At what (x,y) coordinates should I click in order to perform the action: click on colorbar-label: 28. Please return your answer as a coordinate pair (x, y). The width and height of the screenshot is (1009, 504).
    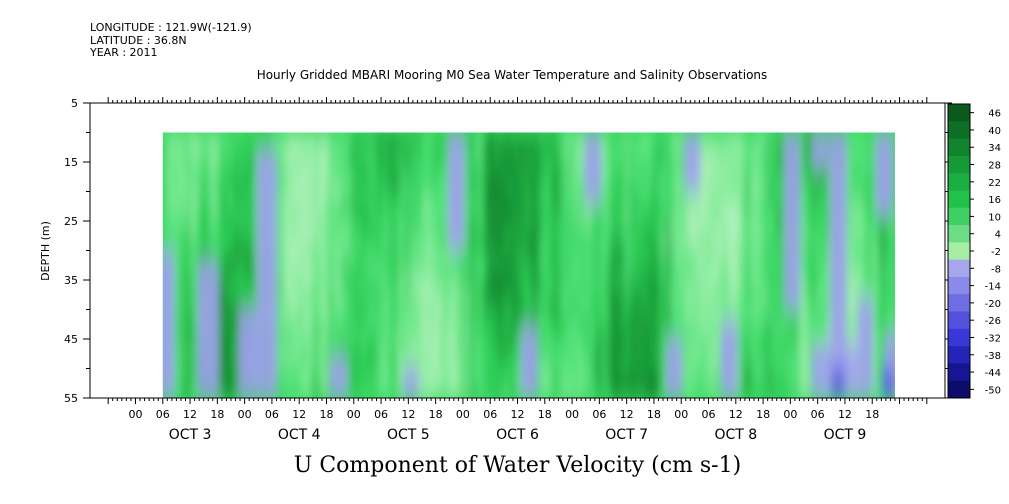
    Looking at the image, I should click on (994, 166).